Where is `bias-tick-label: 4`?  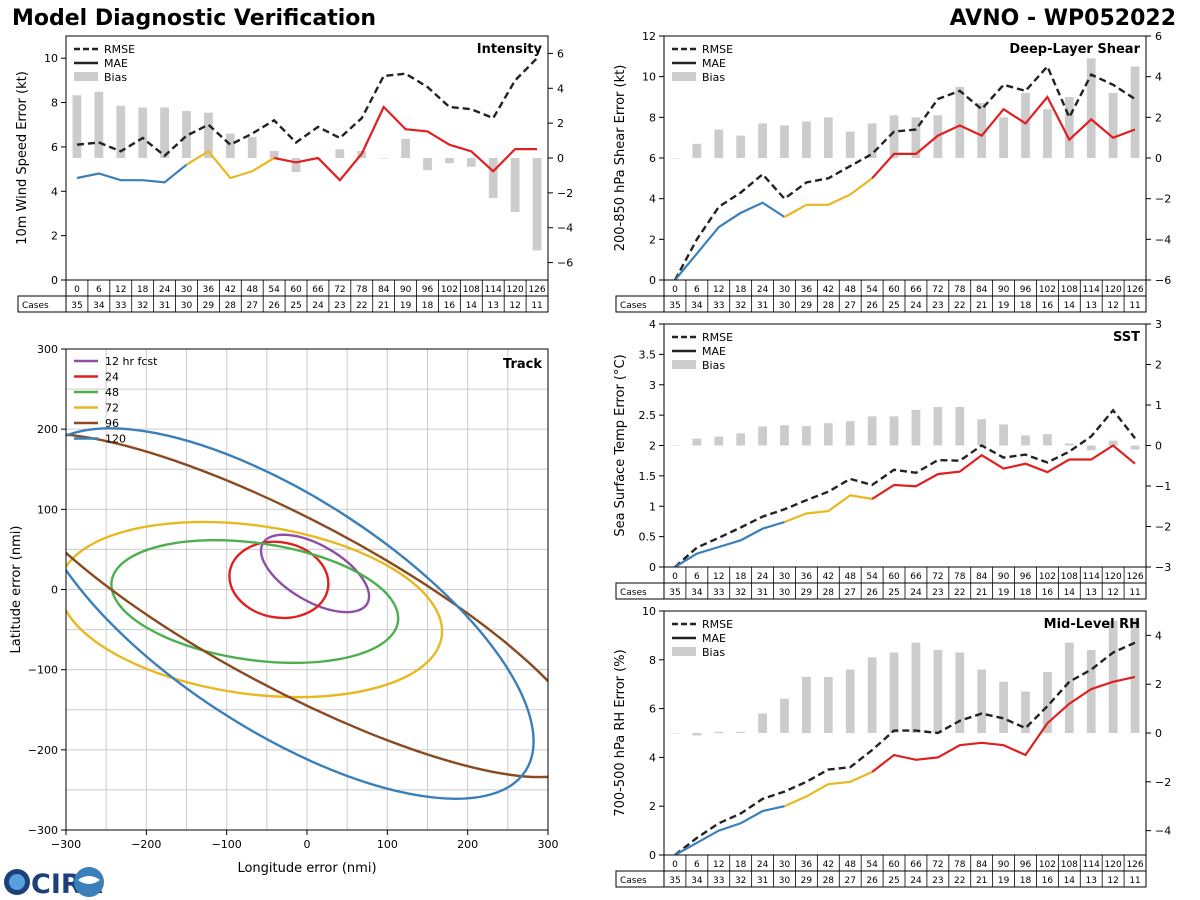
bias-tick-label: 4 is located at coordinates (1158, 77).